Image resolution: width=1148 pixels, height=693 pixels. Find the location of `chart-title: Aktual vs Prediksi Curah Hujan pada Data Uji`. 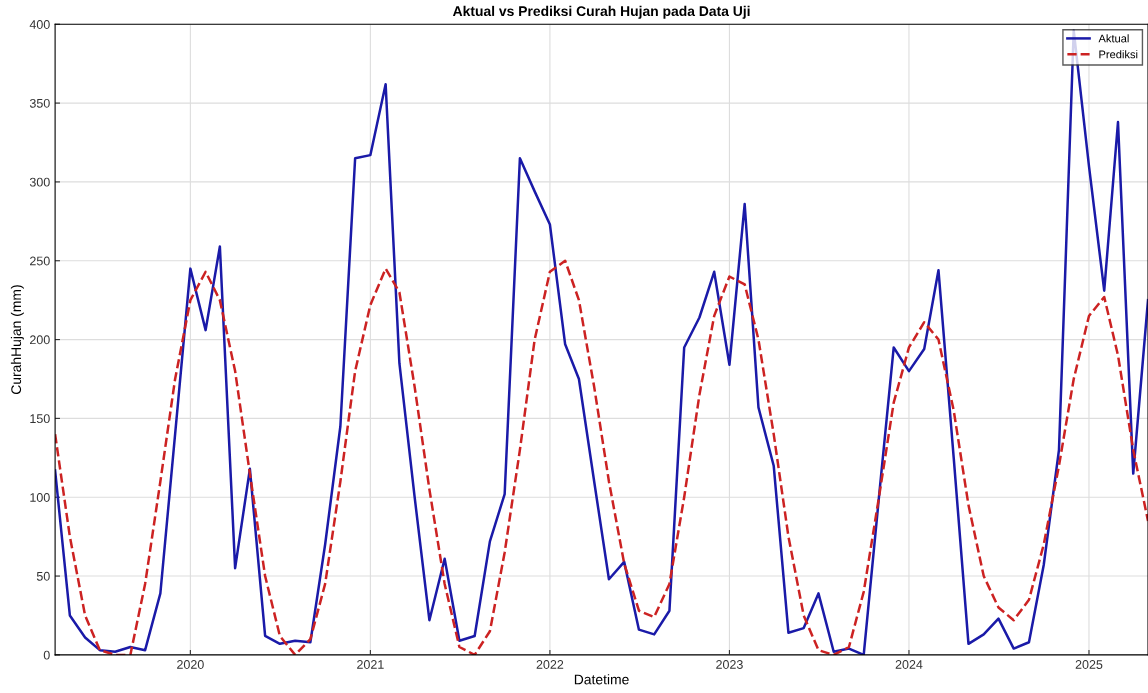

chart-title: Aktual vs Prediksi Curah Hujan pada Data Uji is located at coordinates (601, 12).